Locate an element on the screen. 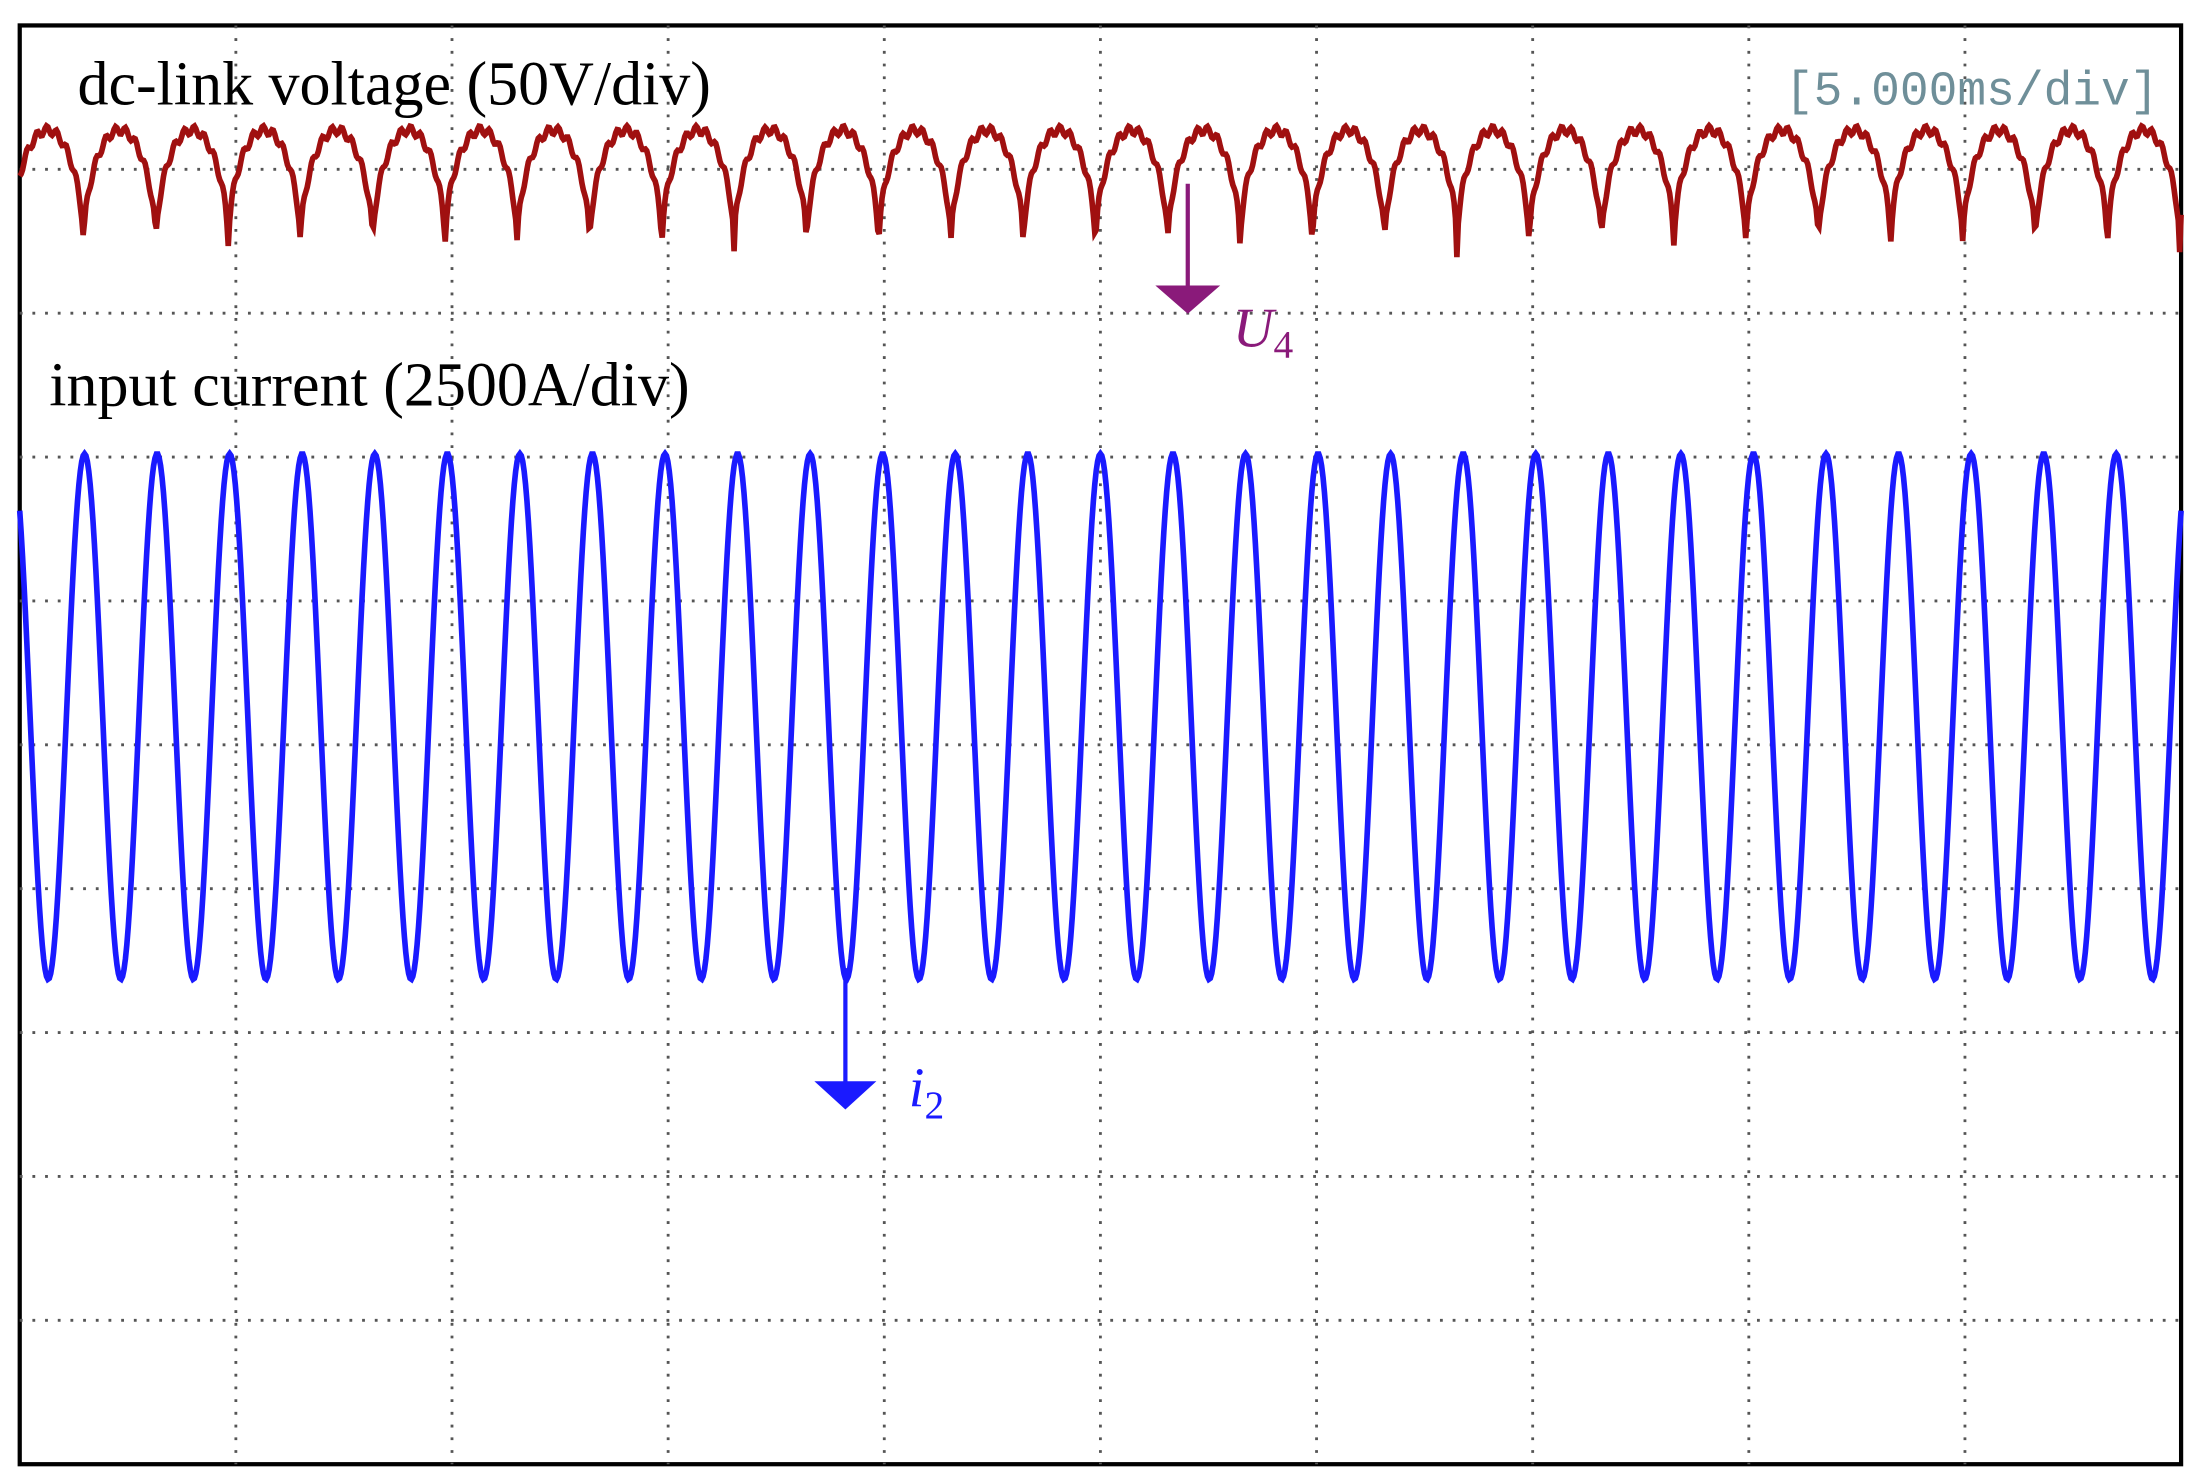 The image size is (2198, 1484). current-marker: i2 is located at coordinates (926, 1092).